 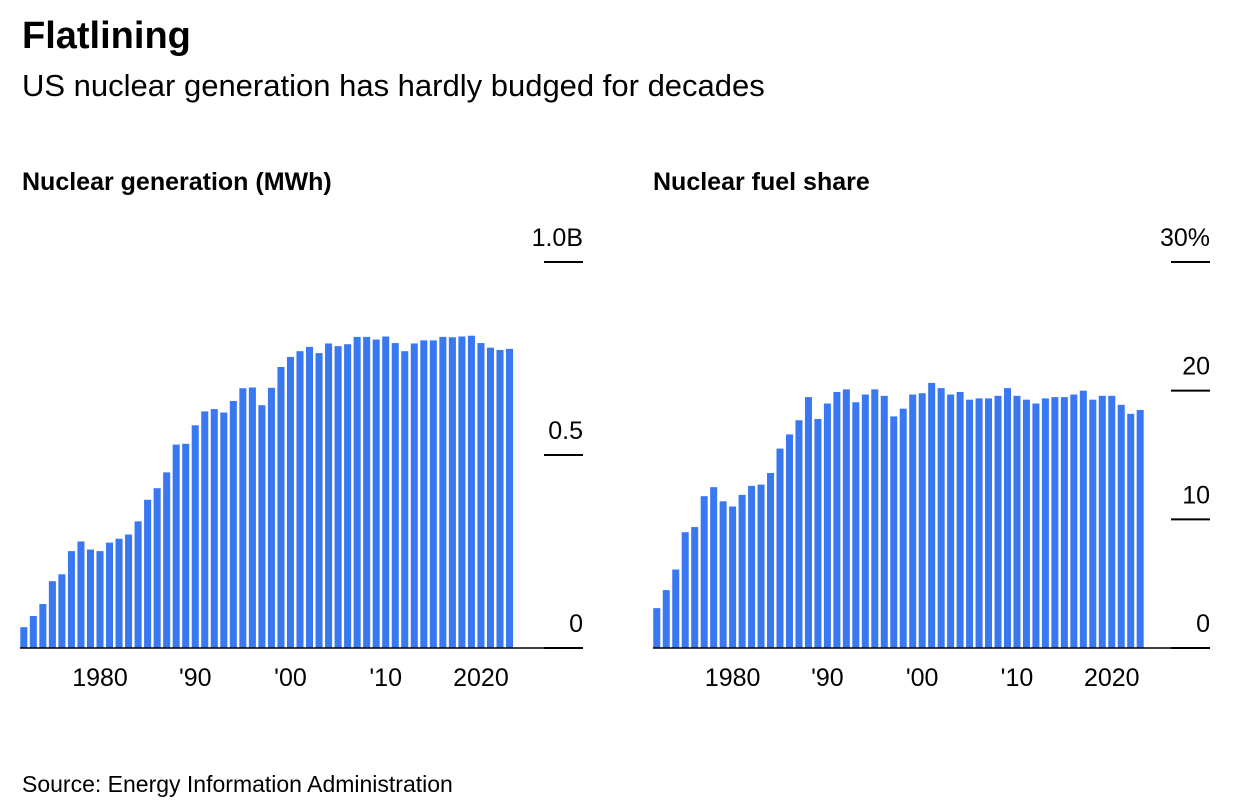 I want to click on y-tick-label: 20, so click(x=1196, y=367).